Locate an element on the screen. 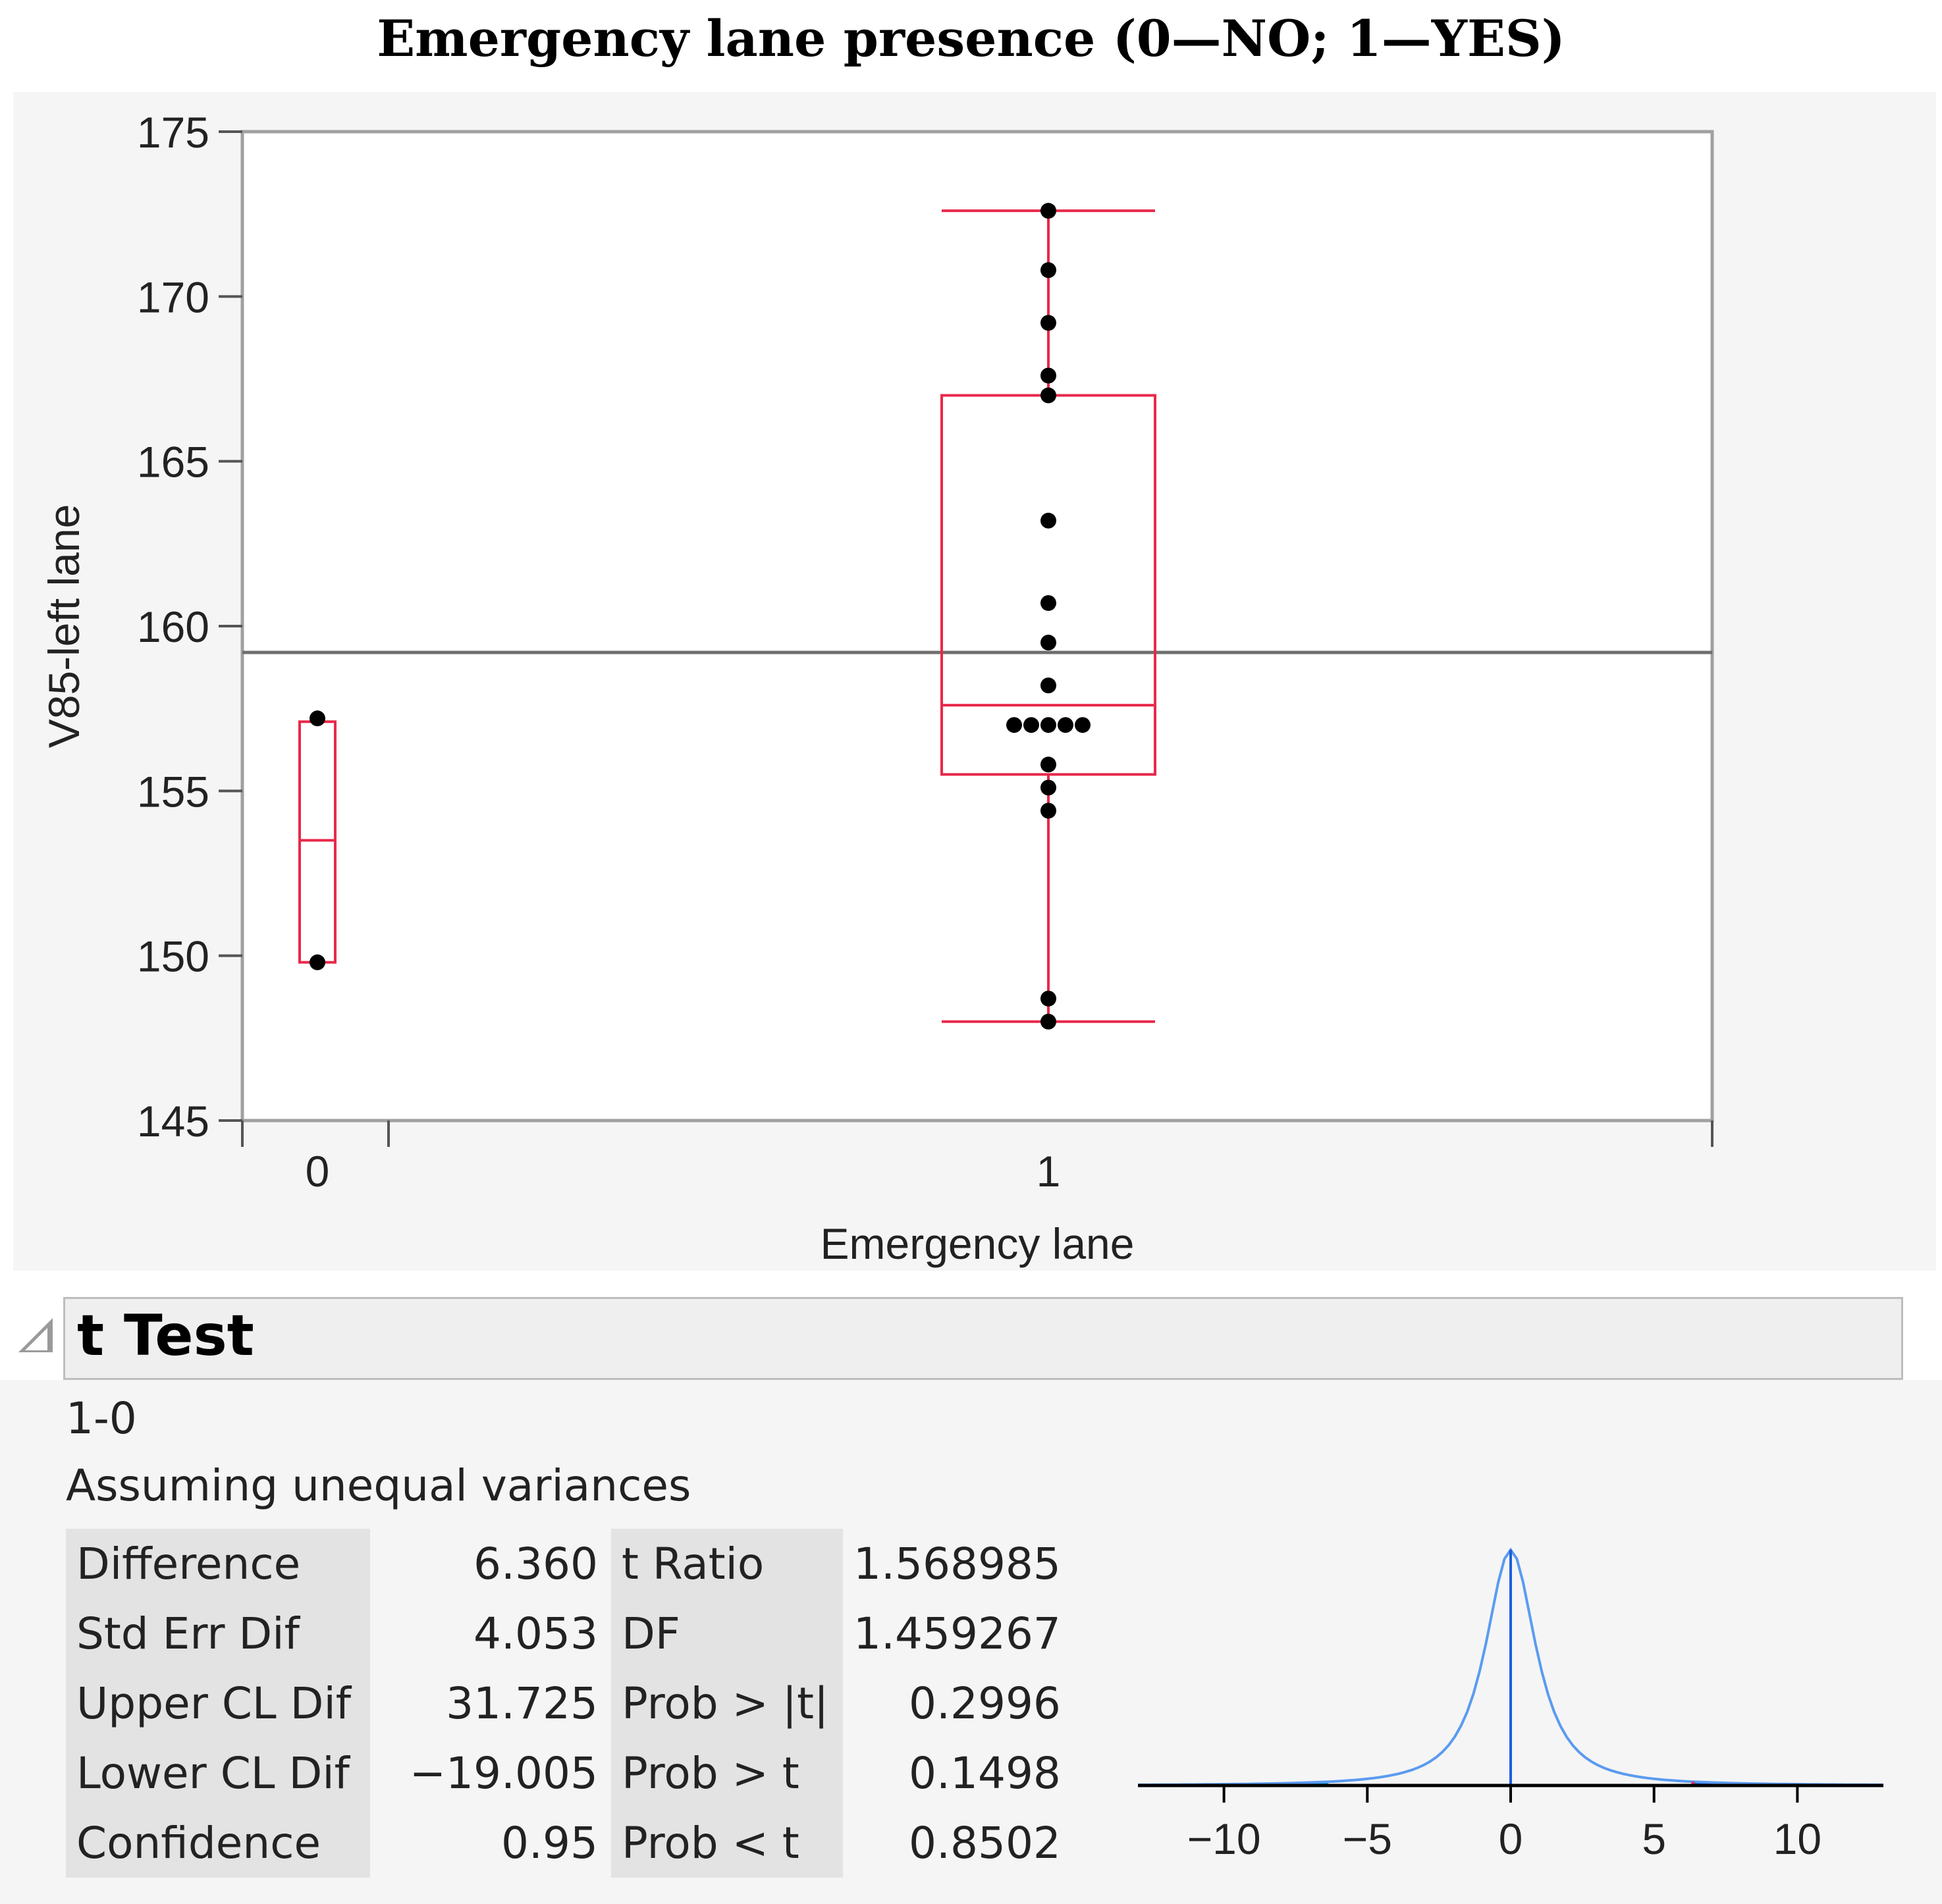 The height and width of the screenshot is (1904, 1942). y-tick-label: 145 is located at coordinates (173, 1121).